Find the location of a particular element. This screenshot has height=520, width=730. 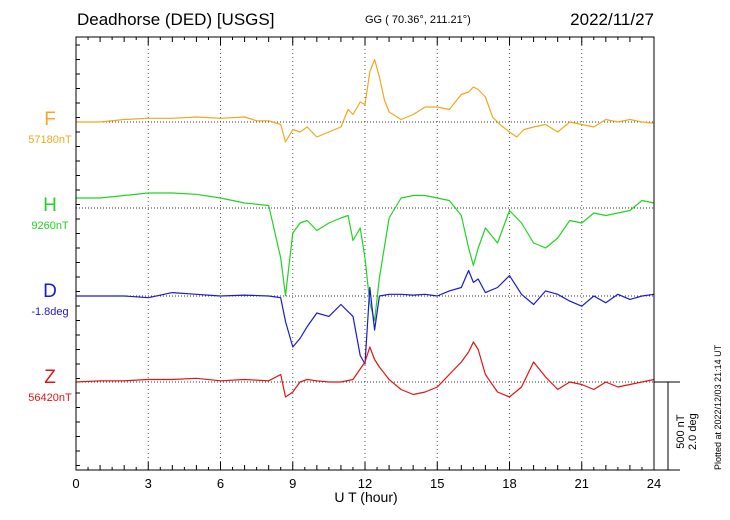

plot-date: 2022/11/27 is located at coordinates (612, 19).